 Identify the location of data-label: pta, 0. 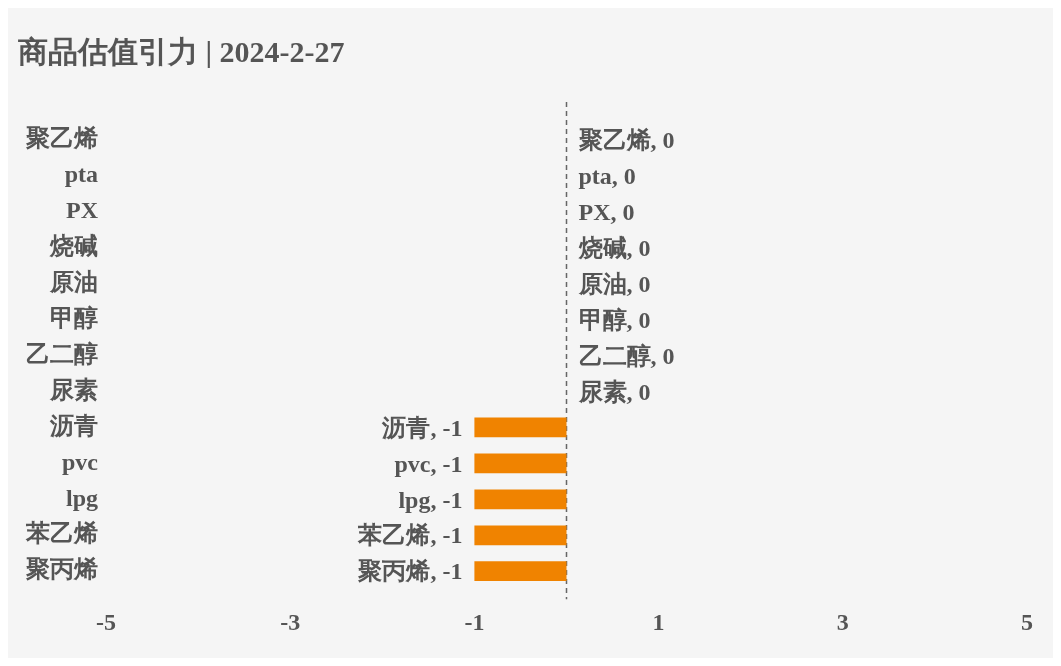
(607, 176).